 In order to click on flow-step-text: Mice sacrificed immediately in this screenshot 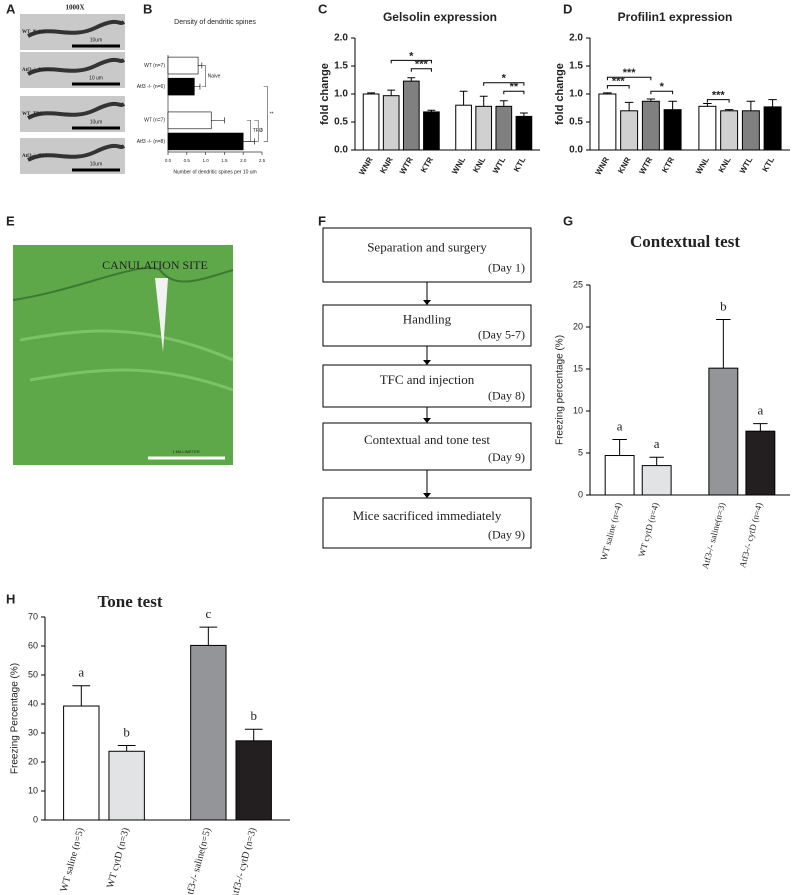, I will do `click(427, 515)`.